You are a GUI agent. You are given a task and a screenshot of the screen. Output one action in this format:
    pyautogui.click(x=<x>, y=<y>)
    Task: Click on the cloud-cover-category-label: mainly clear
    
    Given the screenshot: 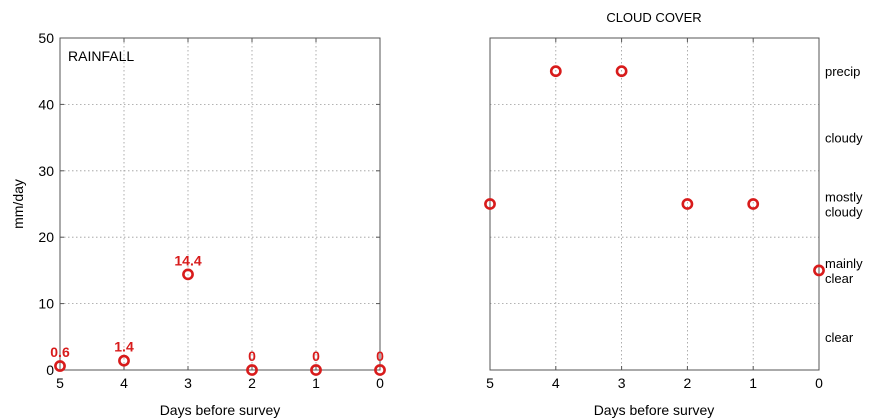 What is the action you would take?
    pyautogui.click(x=844, y=271)
    